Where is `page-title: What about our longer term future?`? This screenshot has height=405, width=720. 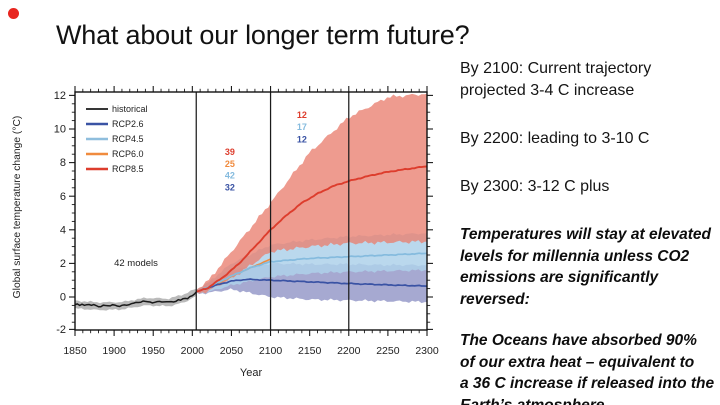 page-title: What about our longer term future? is located at coordinates (263, 35).